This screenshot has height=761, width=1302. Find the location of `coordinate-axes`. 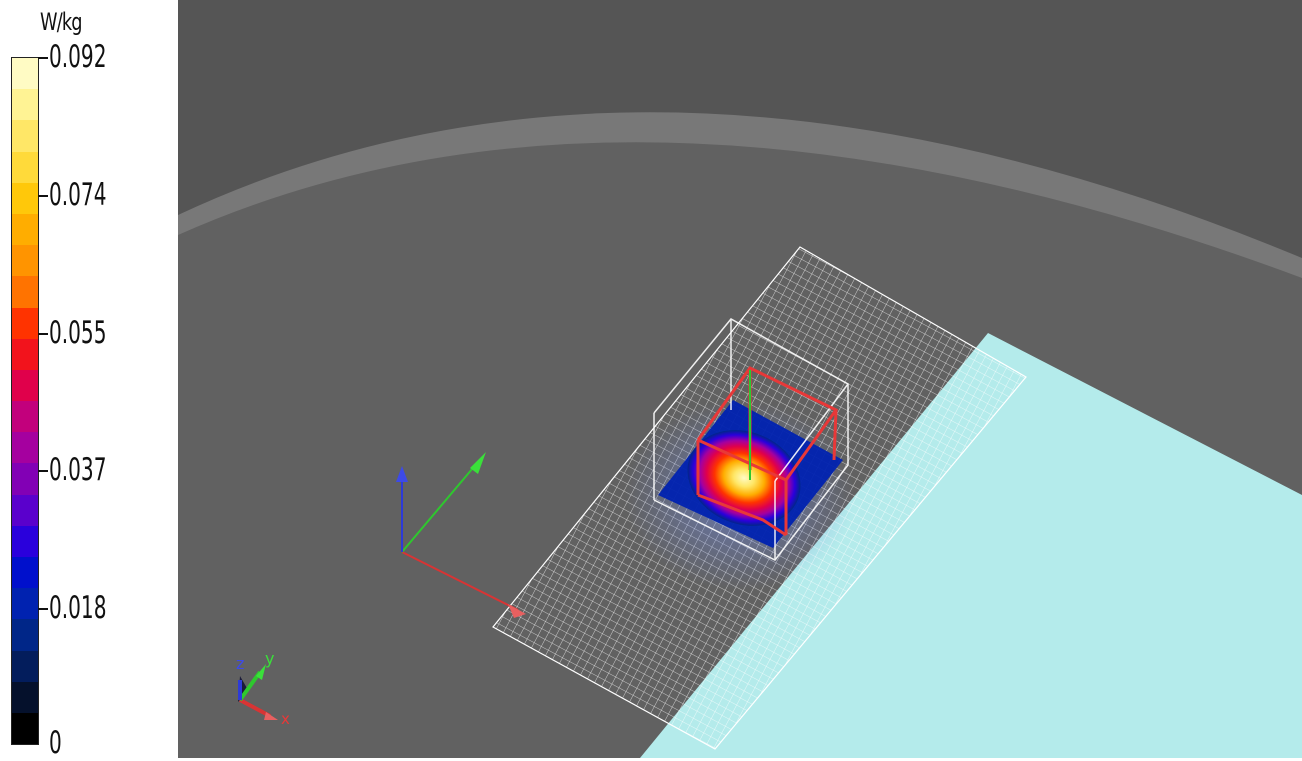

coordinate-axes is located at coordinates (461, 535).